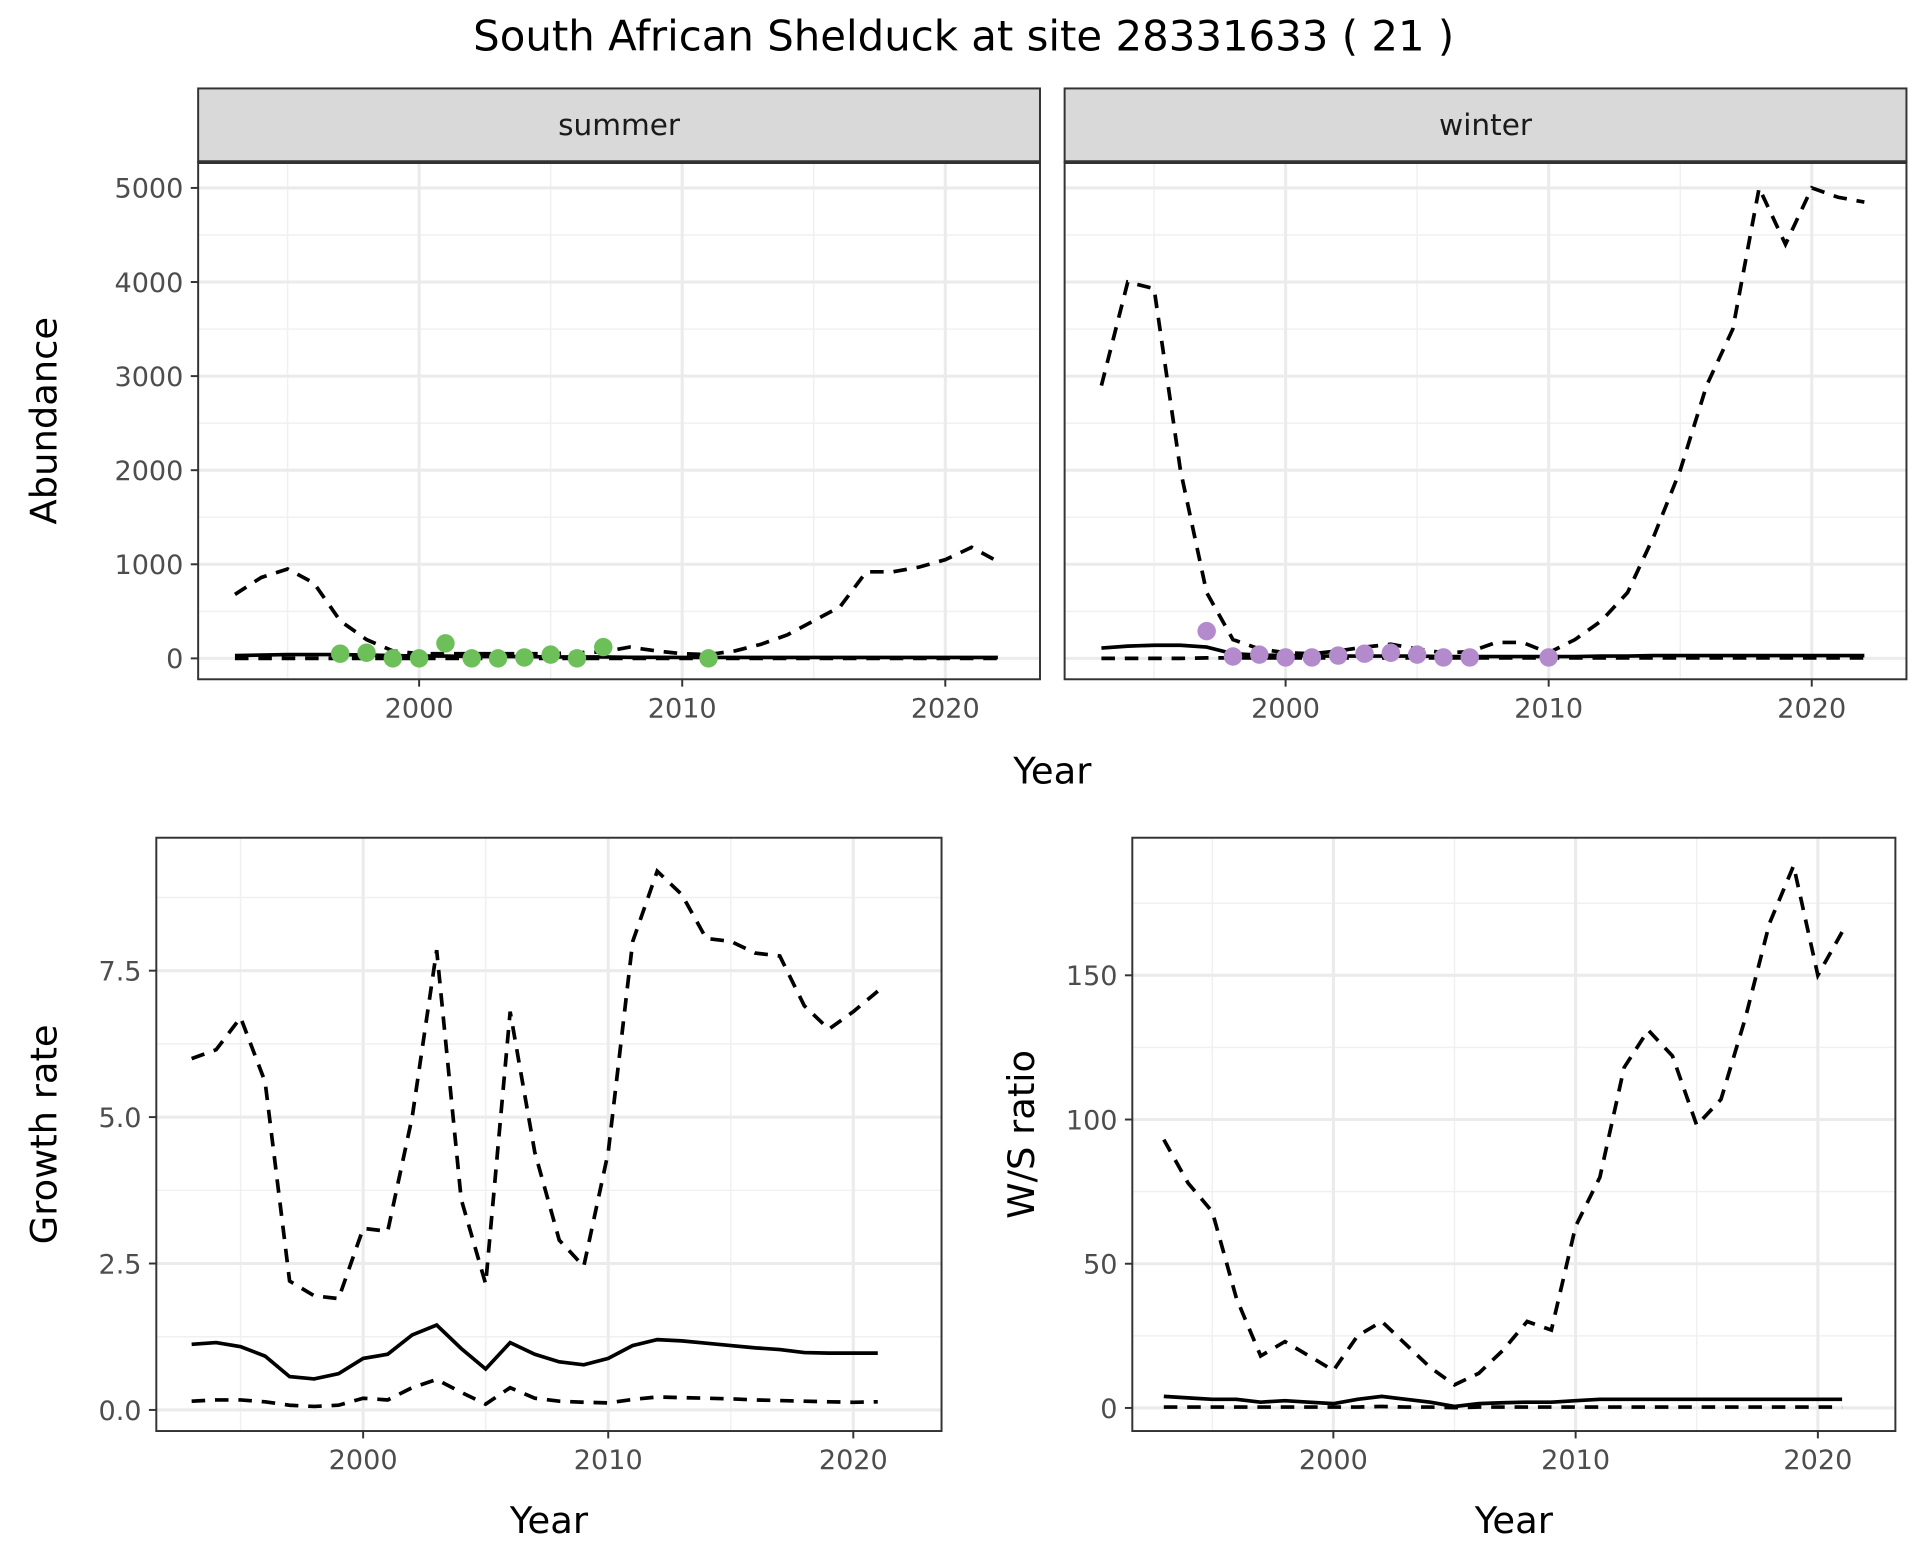 This screenshot has width=1920, height=1560. I want to click on y-tick-label: 7.5, so click(119, 972).